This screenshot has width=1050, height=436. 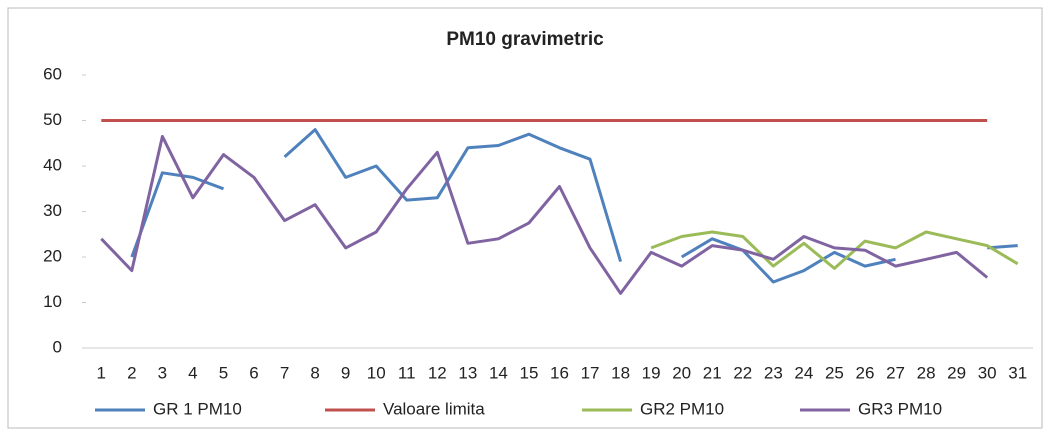 What do you see at coordinates (895, 372) in the screenshot?
I see `x-tick-label: 27` at bounding box center [895, 372].